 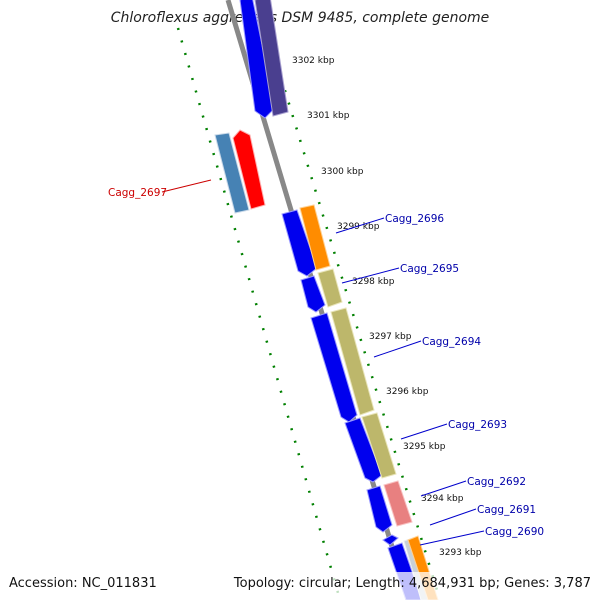 I want to click on tick-label: 3296 kbp, so click(x=407, y=392).